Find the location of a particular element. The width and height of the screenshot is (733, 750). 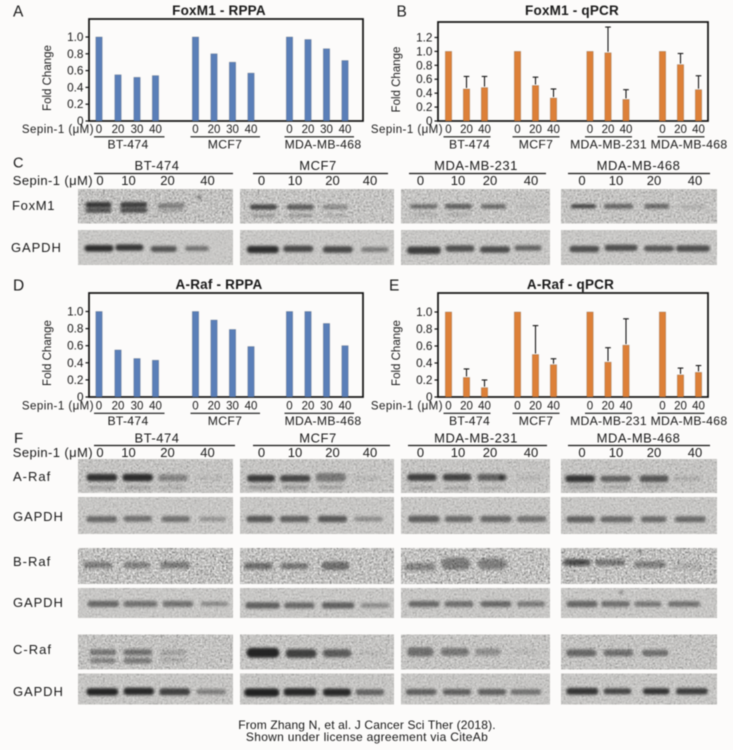

svg-text: B is located at coordinates (402, 12).